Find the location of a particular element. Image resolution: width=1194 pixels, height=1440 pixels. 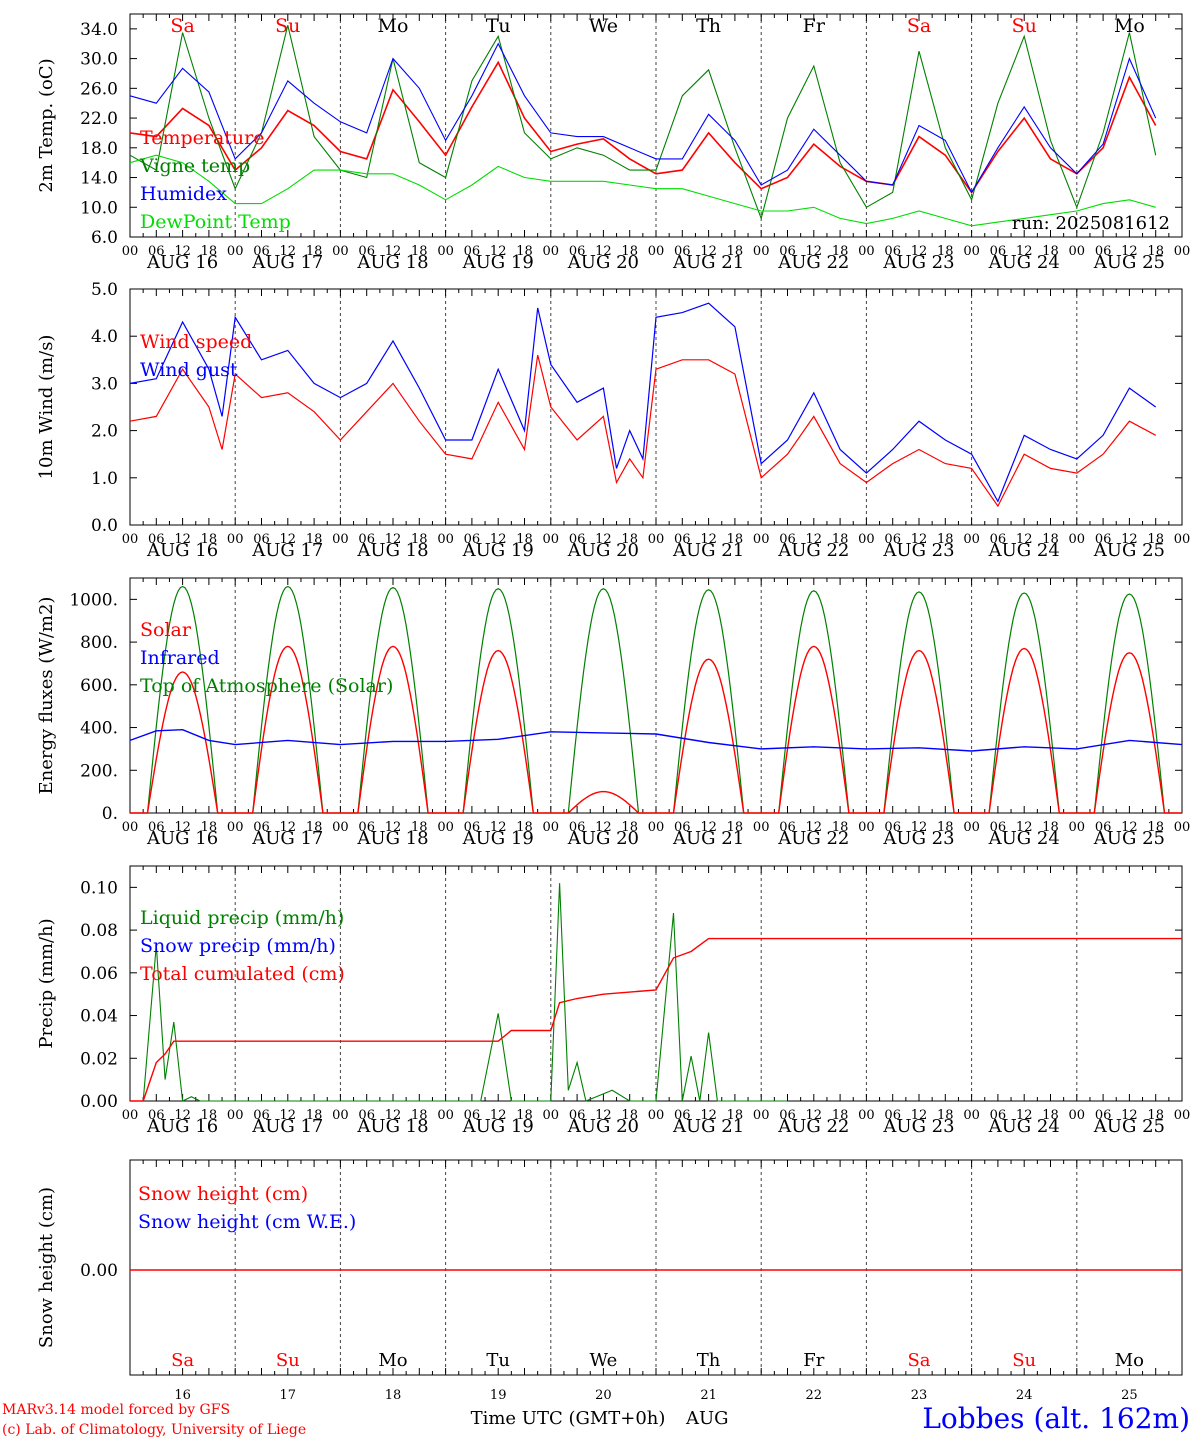

date-label: AUG 20 is located at coordinates (603, 262).